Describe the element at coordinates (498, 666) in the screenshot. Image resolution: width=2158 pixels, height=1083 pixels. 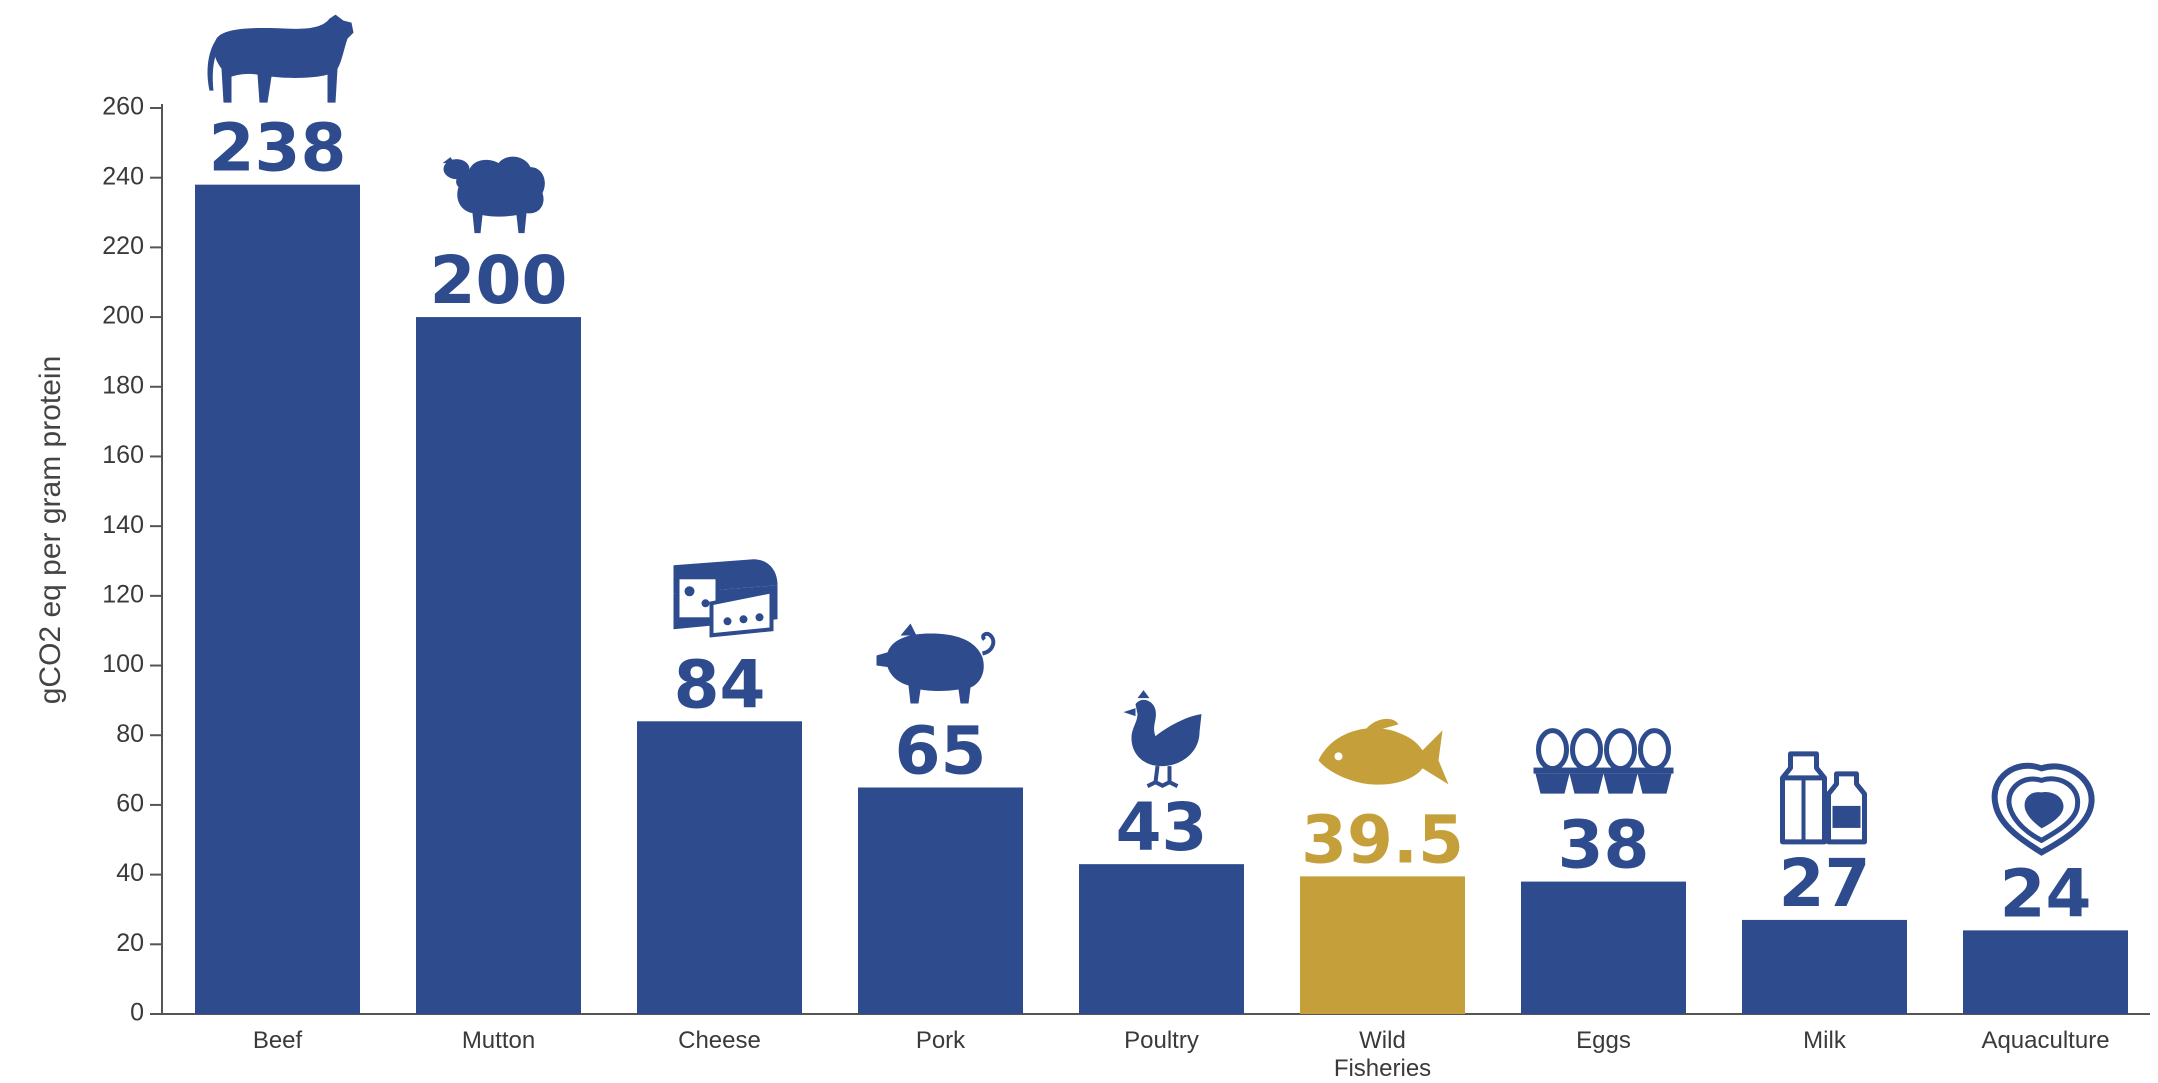
I see `bar-mutton` at that location.